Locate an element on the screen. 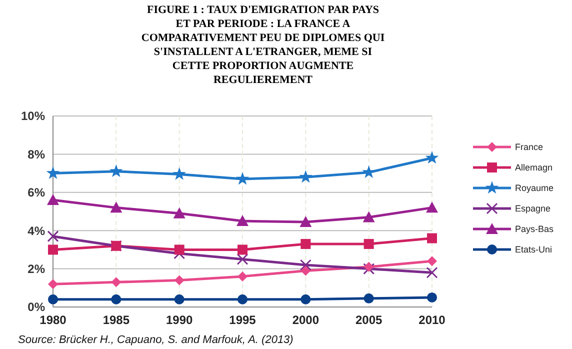 The image size is (572, 349). legend-label: Pays-Bas is located at coordinates (534, 229).